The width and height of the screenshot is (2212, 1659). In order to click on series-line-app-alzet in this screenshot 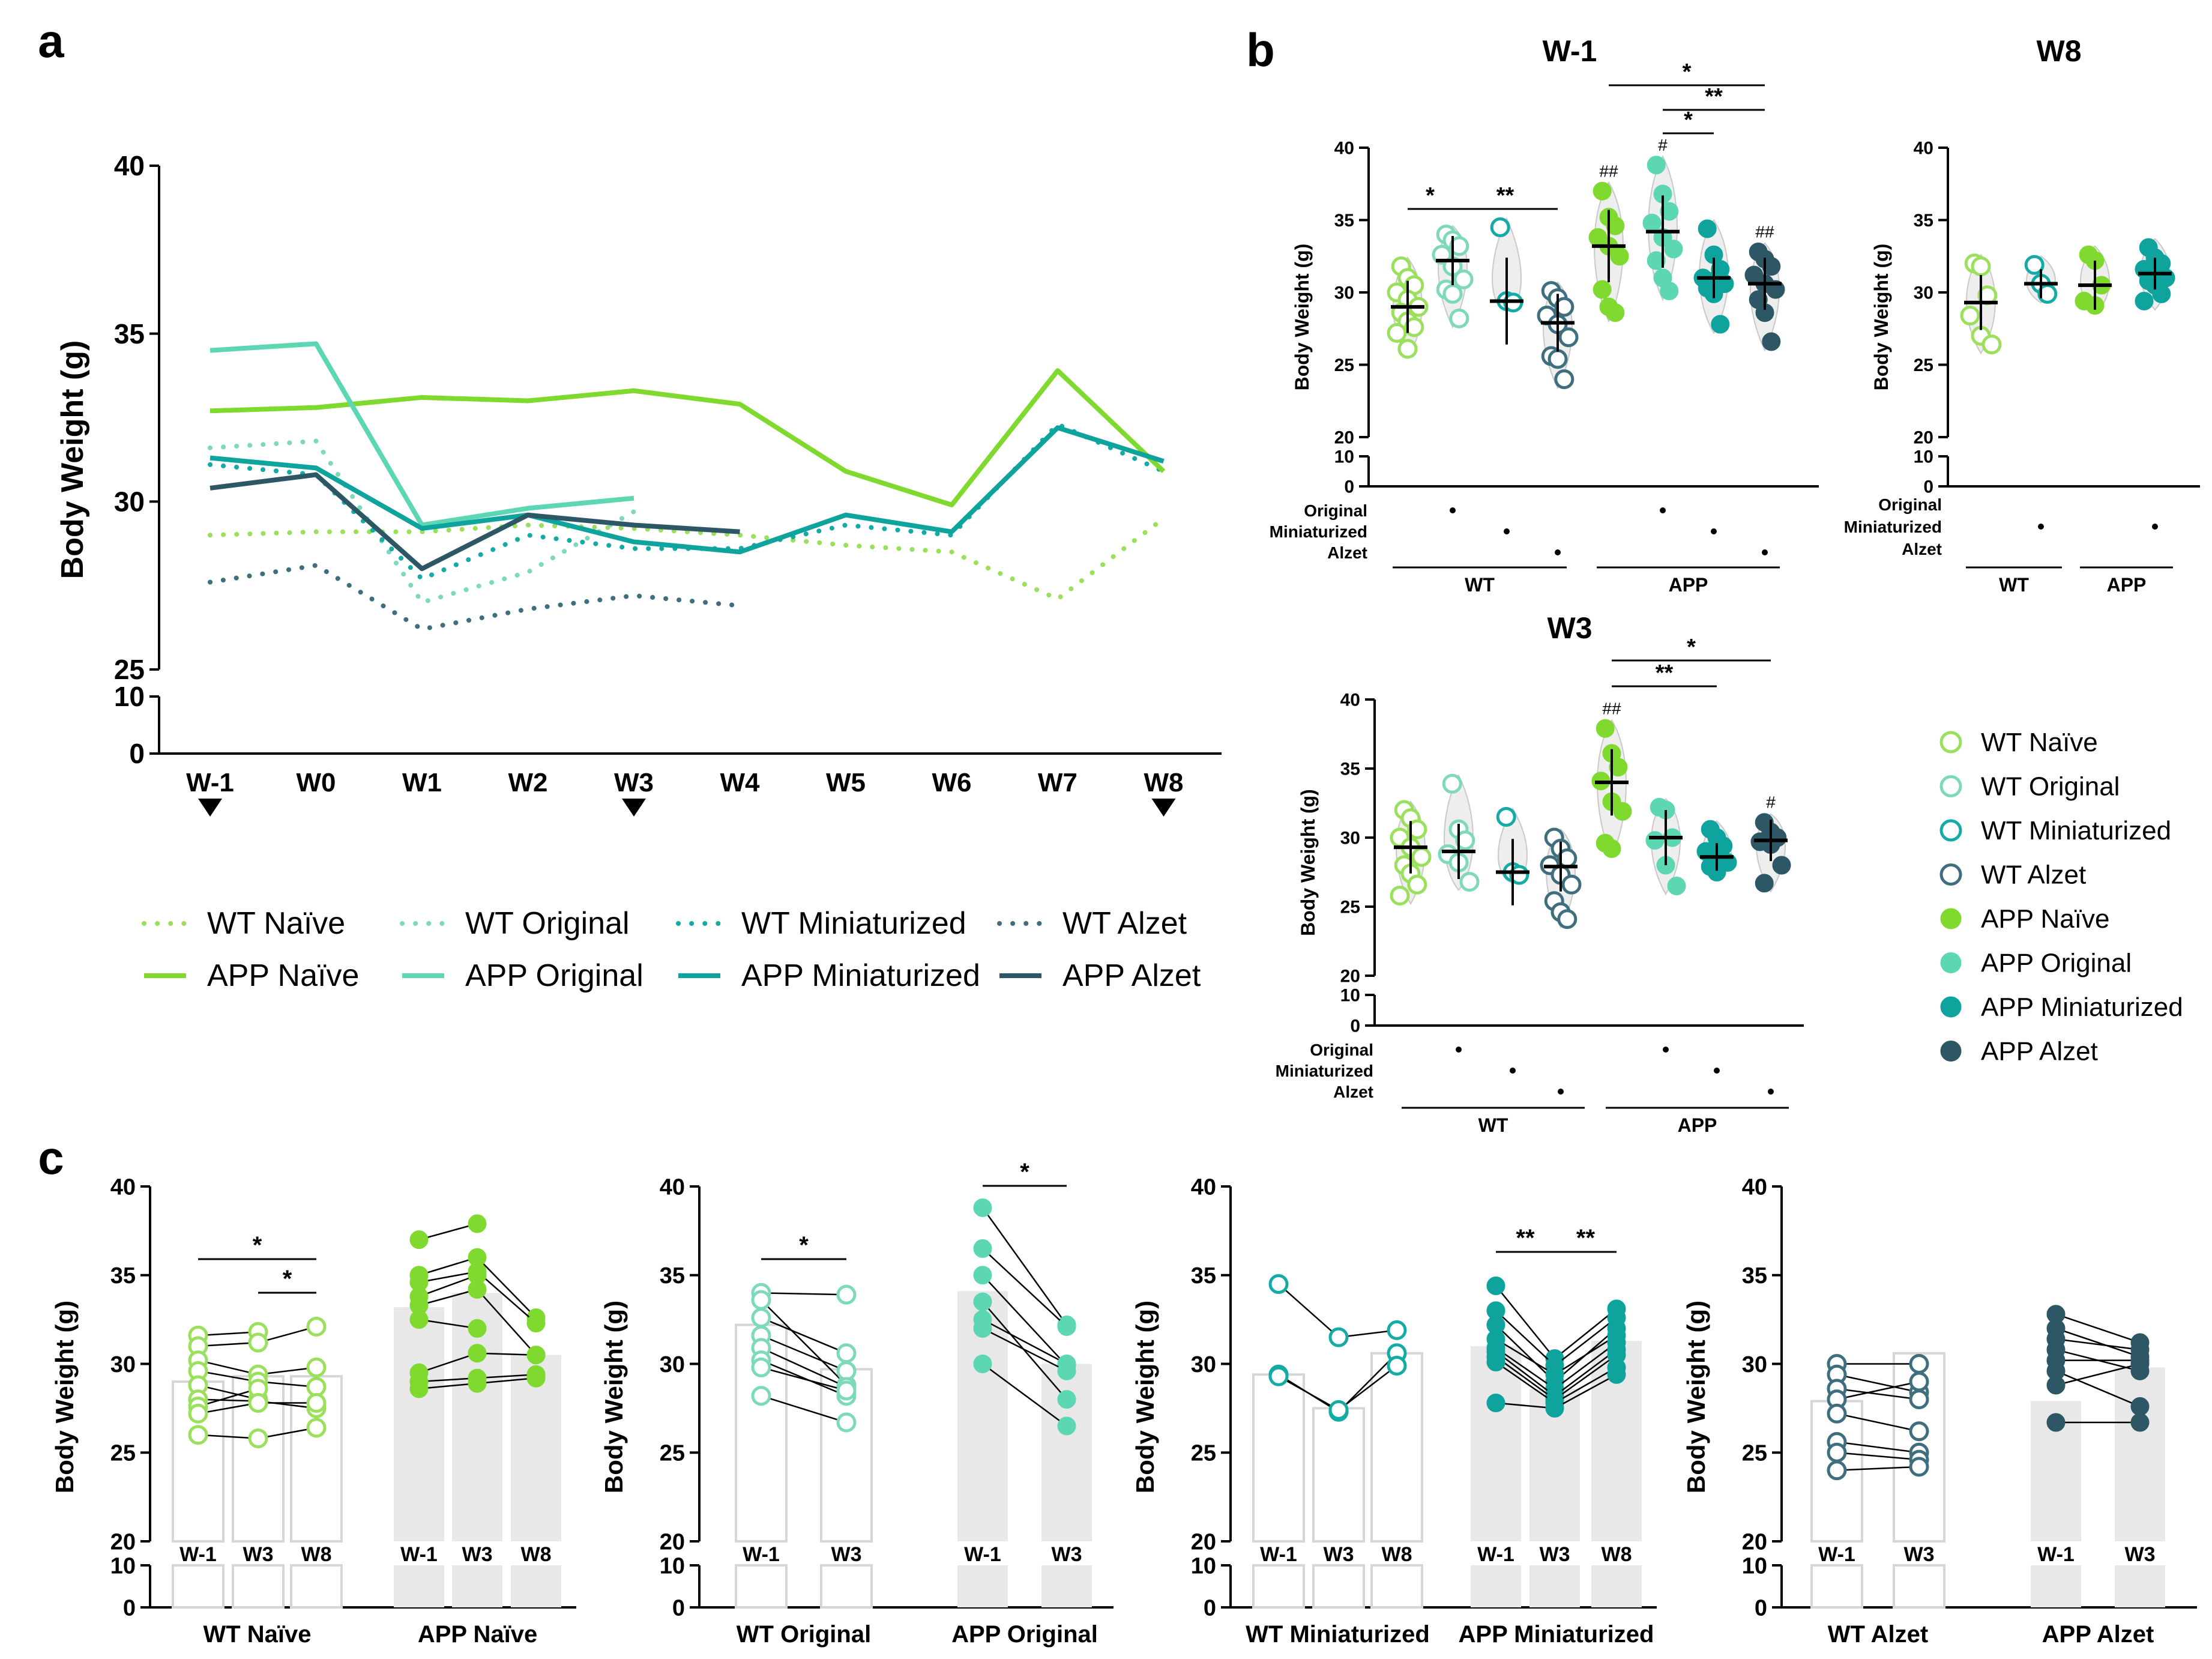, I will do `click(474, 522)`.